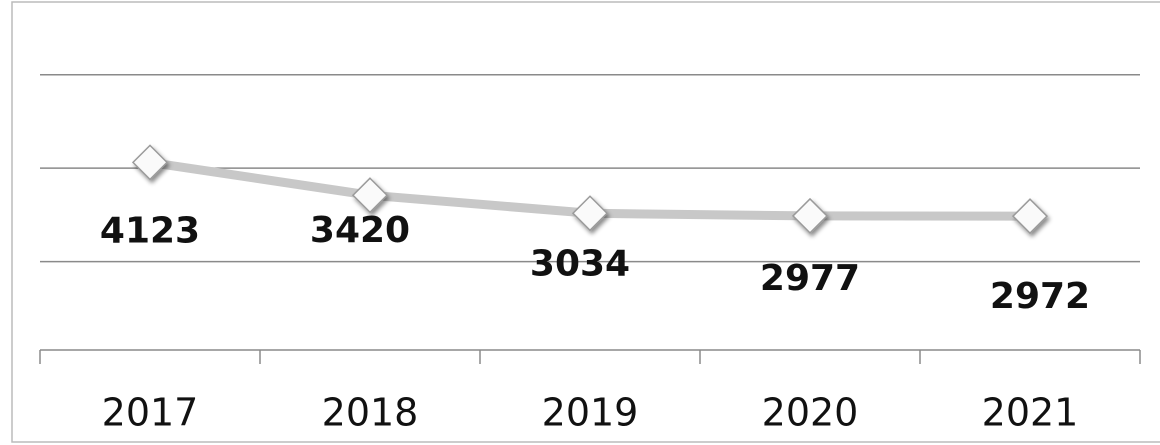 This screenshot has height=445, width=1160. Describe the element at coordinates (810, 278) in the screenshot. I see `data-label: 2977` at that location.